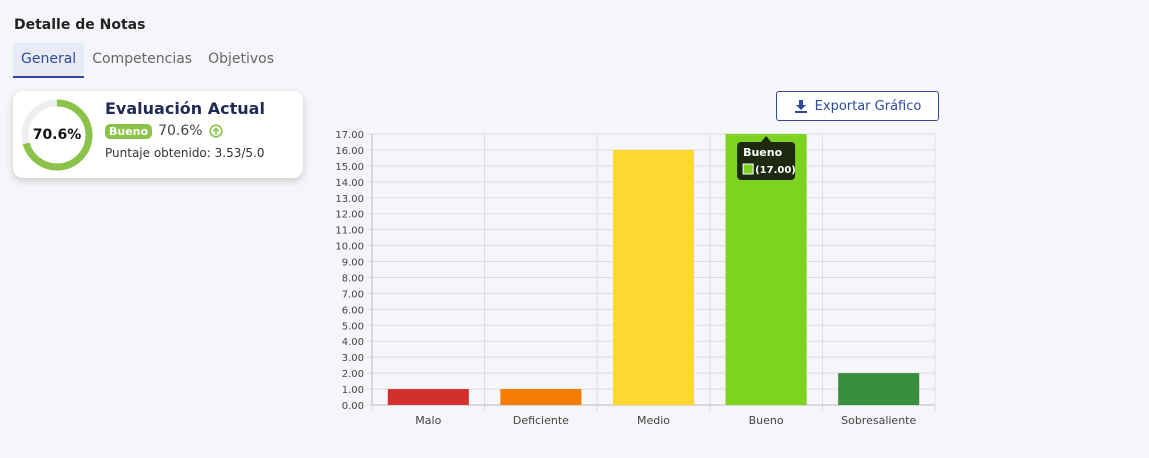  I want to click on tooltip-title: Bueno, so click(763, 152).